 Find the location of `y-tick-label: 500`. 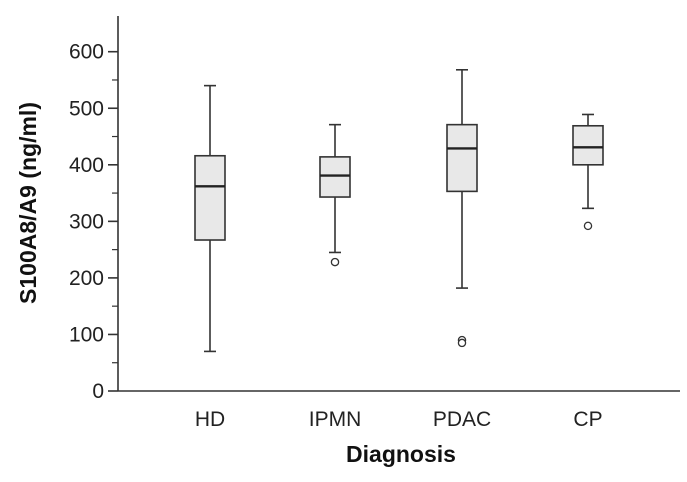

y-tick-label: 500 is located at coordinates (86, 108).